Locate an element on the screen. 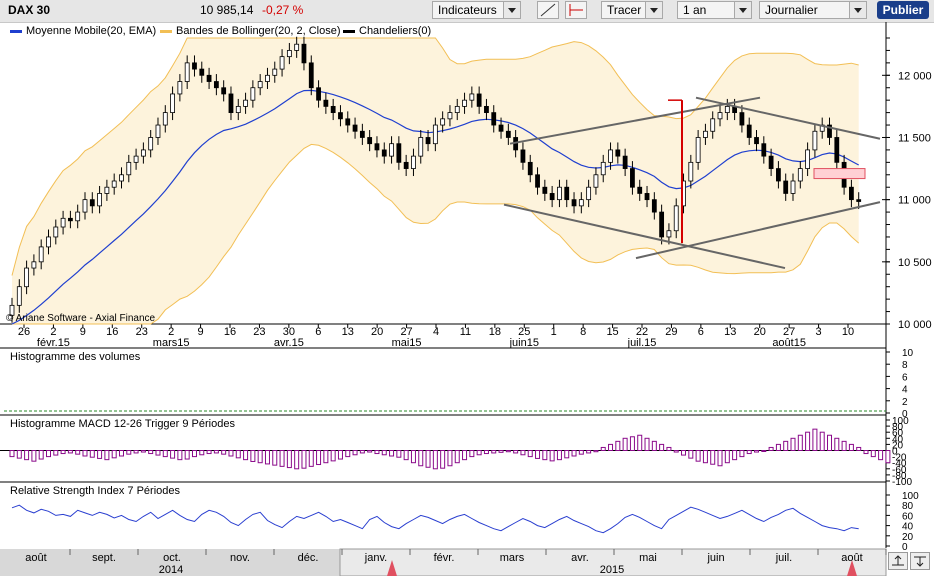  navigator-month-label: avr. is located at coordinates (580, 558).